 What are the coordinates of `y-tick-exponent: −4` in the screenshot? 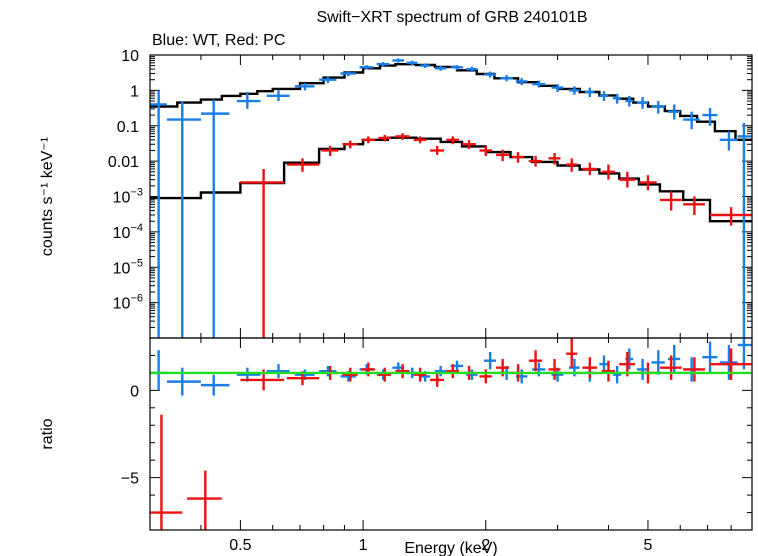 It's located at (136, 228).